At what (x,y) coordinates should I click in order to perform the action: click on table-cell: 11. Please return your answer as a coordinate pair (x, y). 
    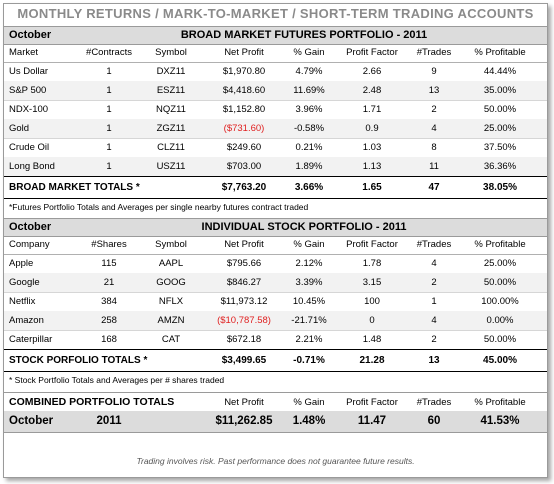
    Looking at the image, I should click on (434, 166).